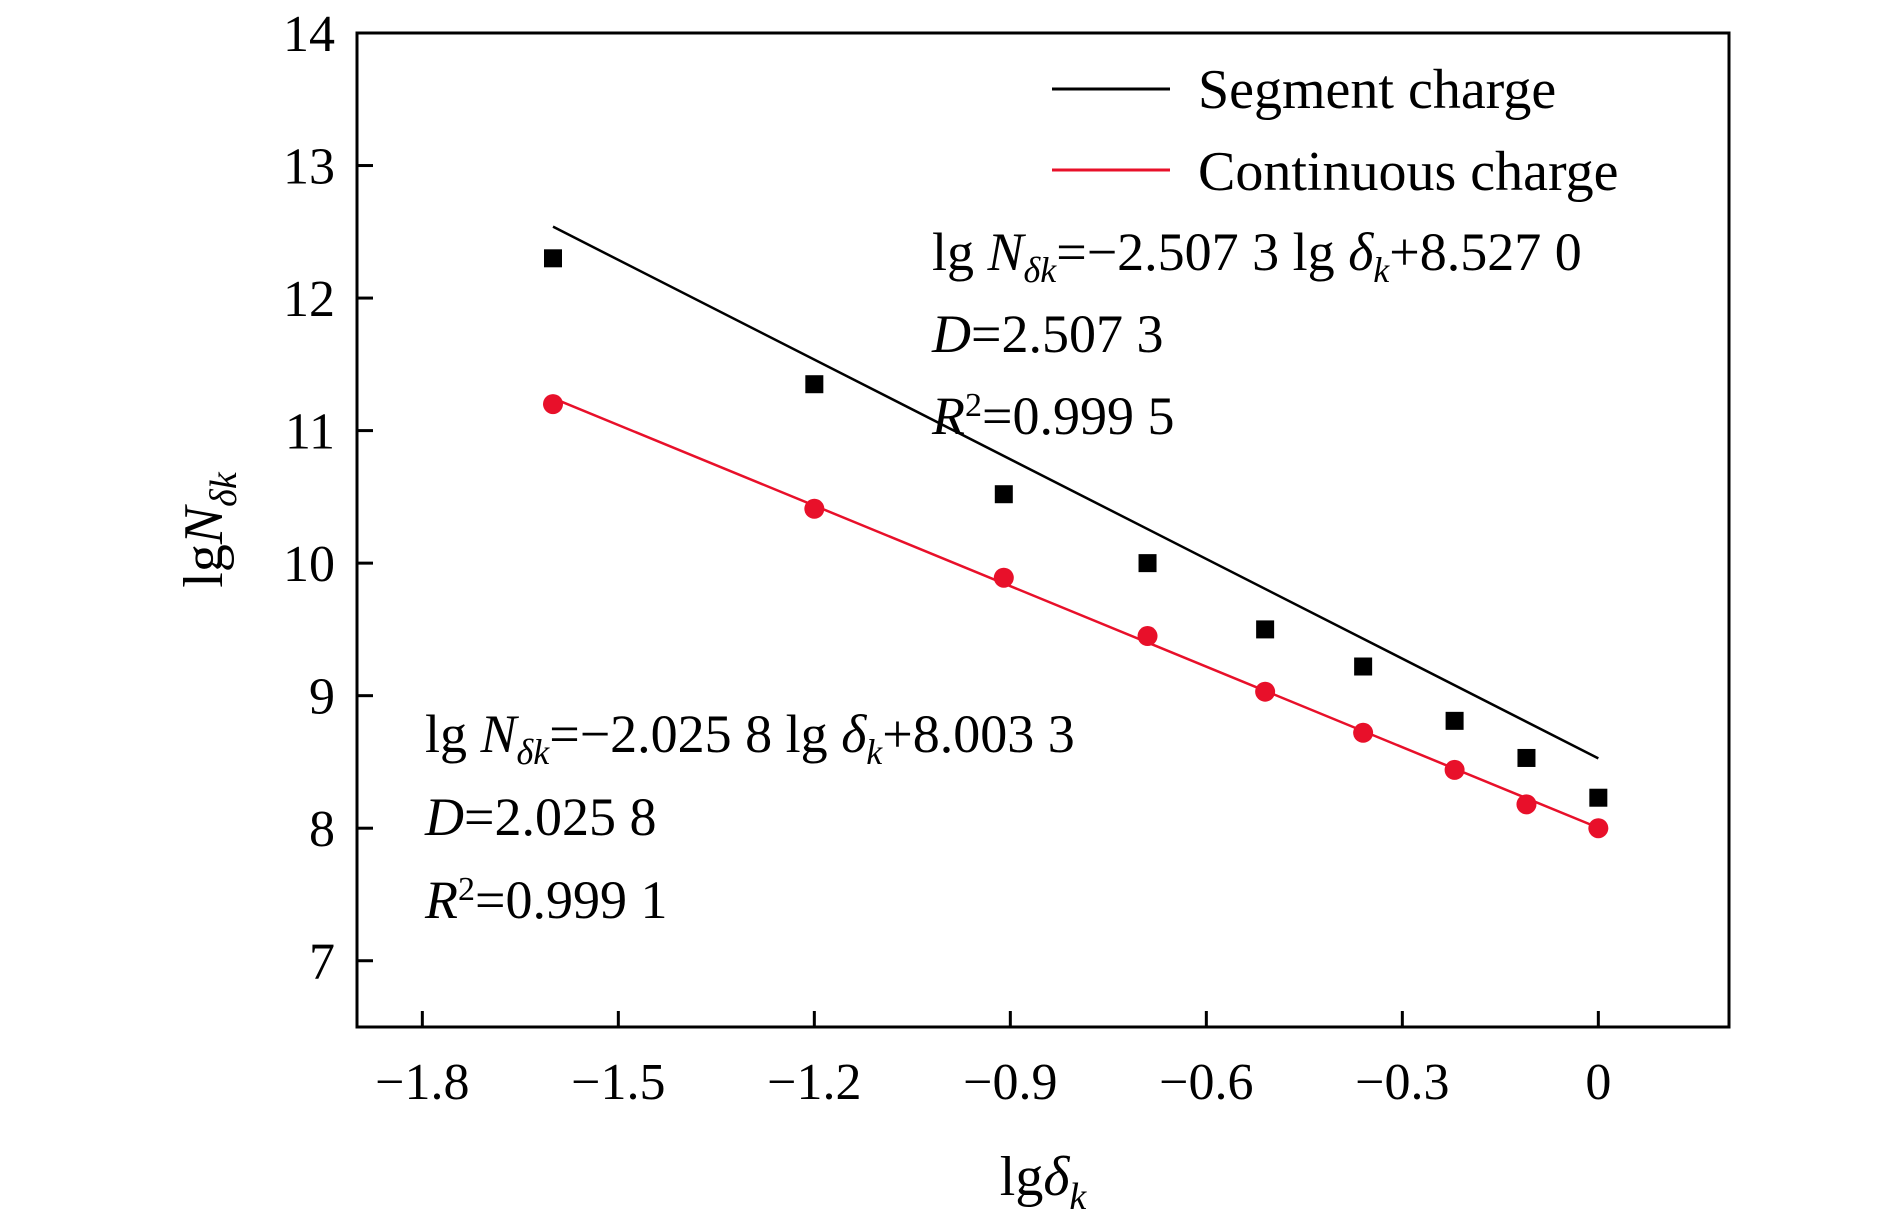 The image size is (1890, 1226). I want to click on dimension-continuous: D=2.025 8, so click(540, 817).